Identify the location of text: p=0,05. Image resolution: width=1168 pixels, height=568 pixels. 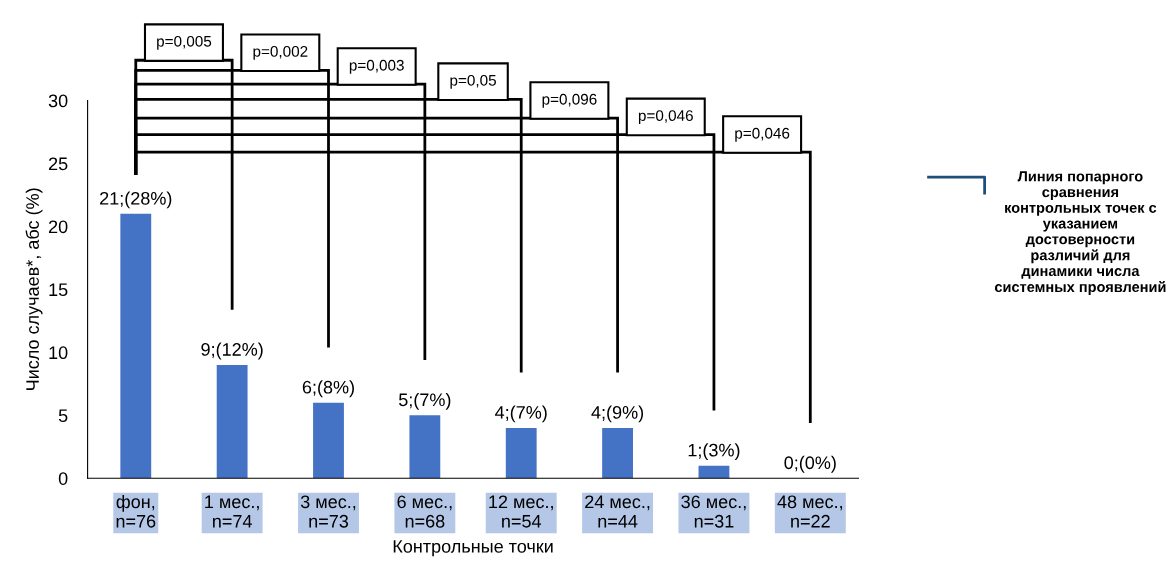
(473, 81).